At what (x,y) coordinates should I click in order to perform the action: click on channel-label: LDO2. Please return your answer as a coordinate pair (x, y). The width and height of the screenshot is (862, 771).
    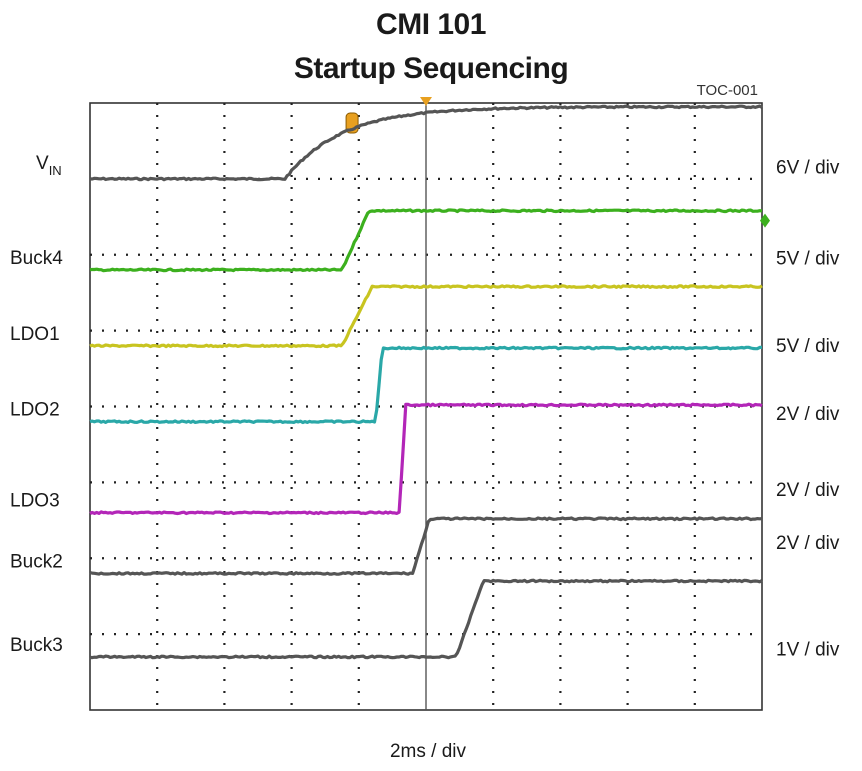
    Looking at the image, I should click on (35, 410).